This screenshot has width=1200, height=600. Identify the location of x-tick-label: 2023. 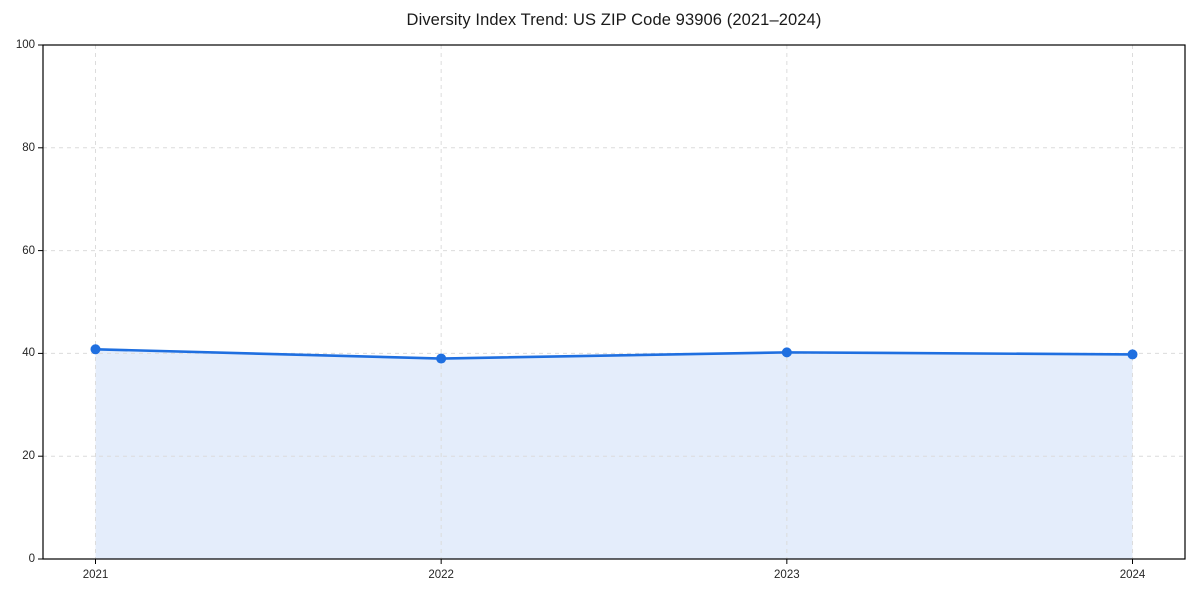
(787, 575).